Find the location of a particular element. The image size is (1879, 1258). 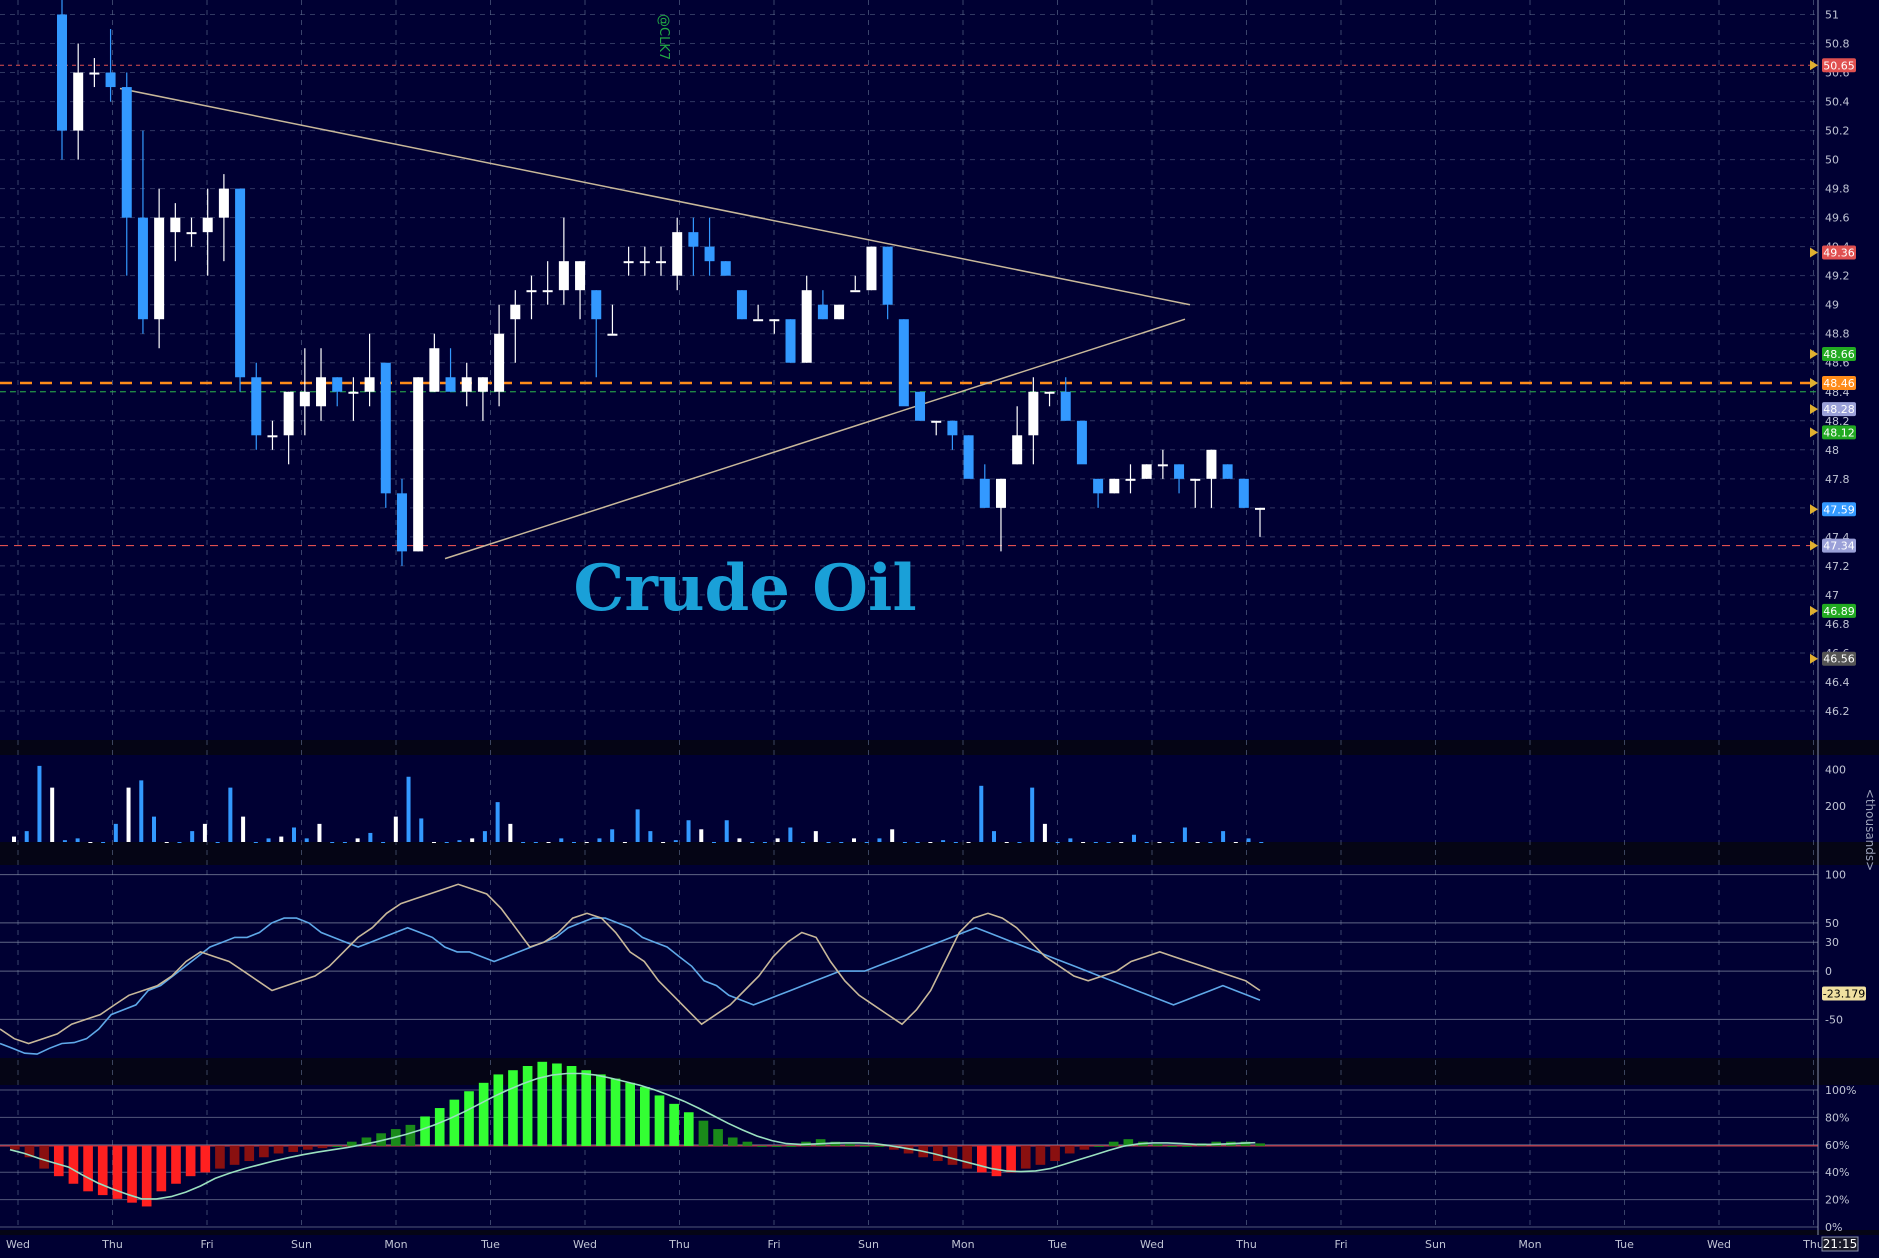

stoch-value-label: -23.179 is located at coordinates (1844, 994).